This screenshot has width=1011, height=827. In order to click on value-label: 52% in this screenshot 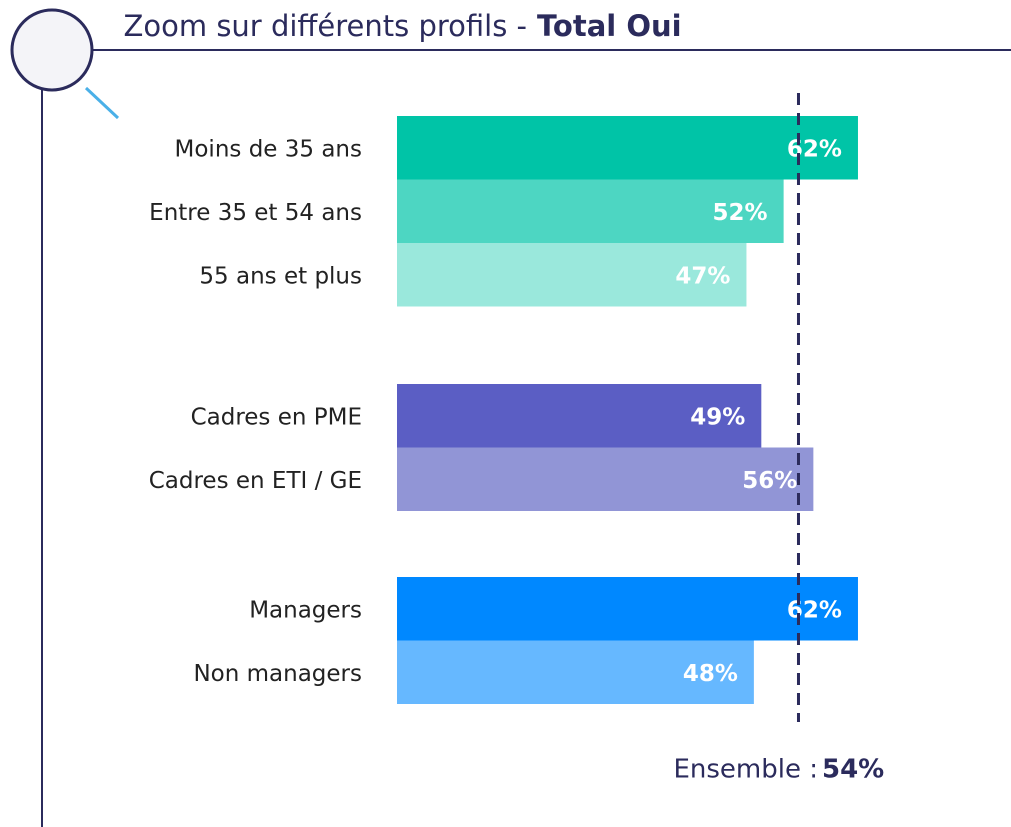, I will do `click(740, 213)`.